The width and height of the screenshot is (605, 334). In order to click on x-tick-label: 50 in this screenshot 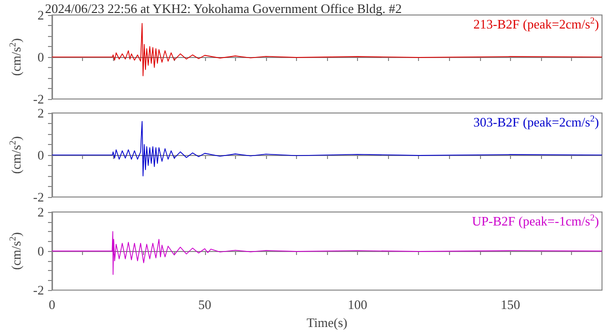, I will do `click(205, 304)`.